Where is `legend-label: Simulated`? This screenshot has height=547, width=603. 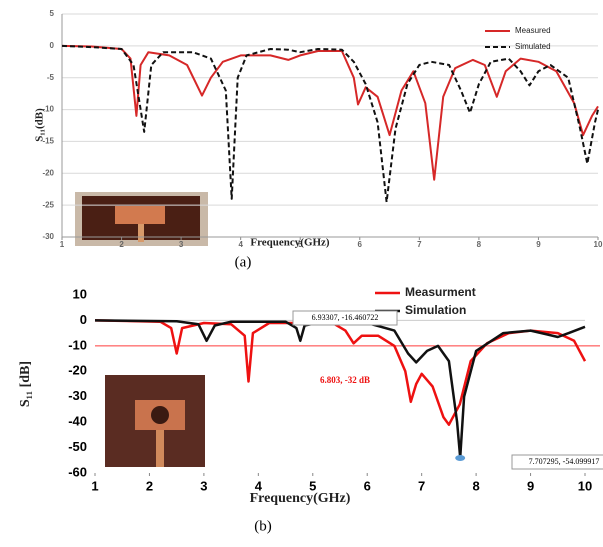 legend-label: Simulated is located at coordinates (533, 46).